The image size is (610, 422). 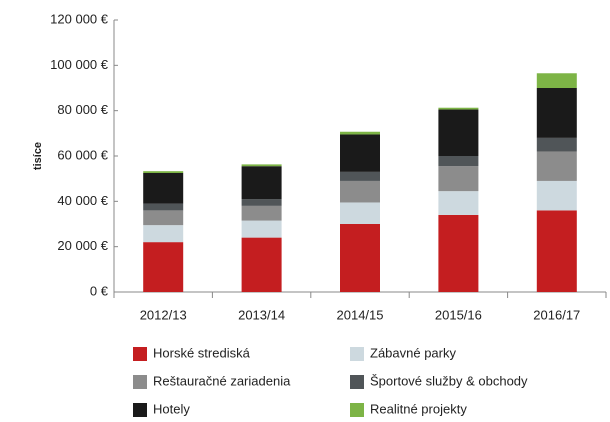 I want to click on legend-label: Zábavné parky, so click(x=413, y=352).